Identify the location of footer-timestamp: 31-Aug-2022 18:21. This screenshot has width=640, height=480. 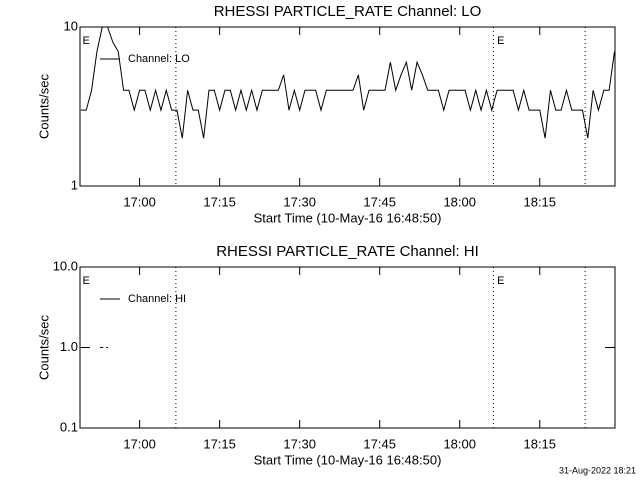
(597, 470).